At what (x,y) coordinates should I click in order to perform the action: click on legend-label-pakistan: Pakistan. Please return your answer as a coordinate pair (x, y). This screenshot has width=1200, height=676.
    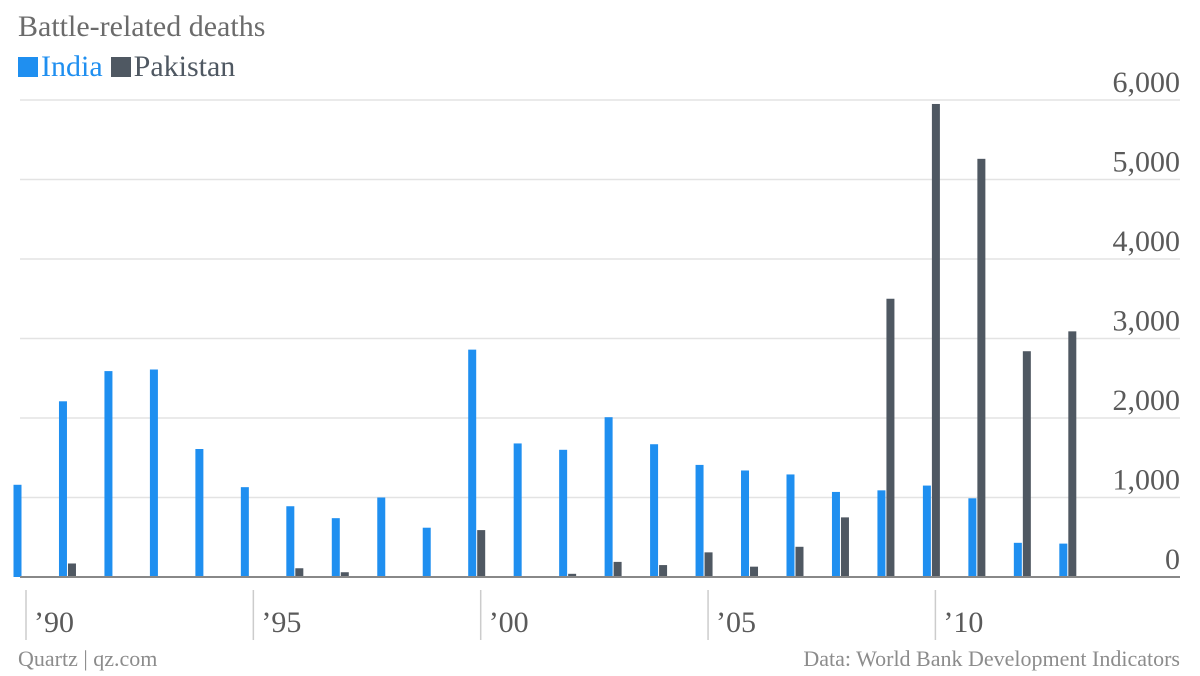
    Looking at the image, I should click on (184, 66).